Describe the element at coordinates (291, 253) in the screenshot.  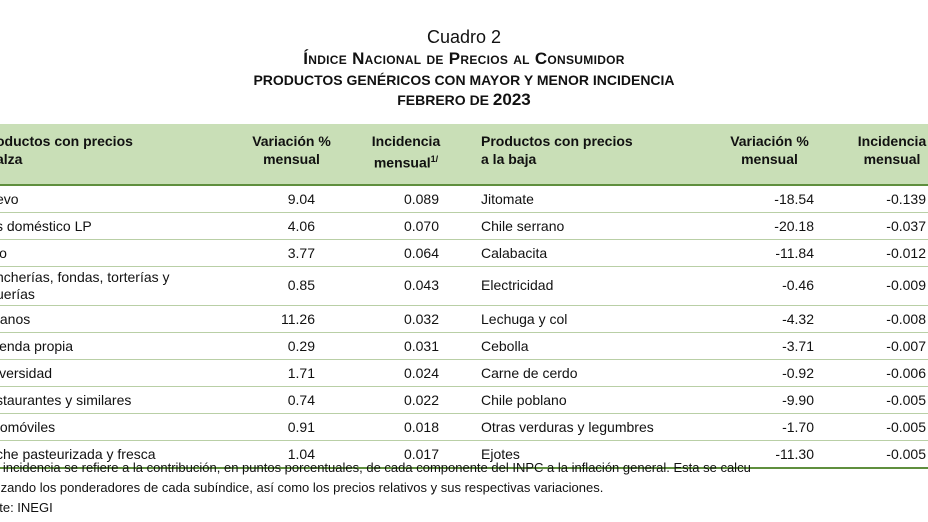
I see `up-variation-cell: 3.77` at that location.